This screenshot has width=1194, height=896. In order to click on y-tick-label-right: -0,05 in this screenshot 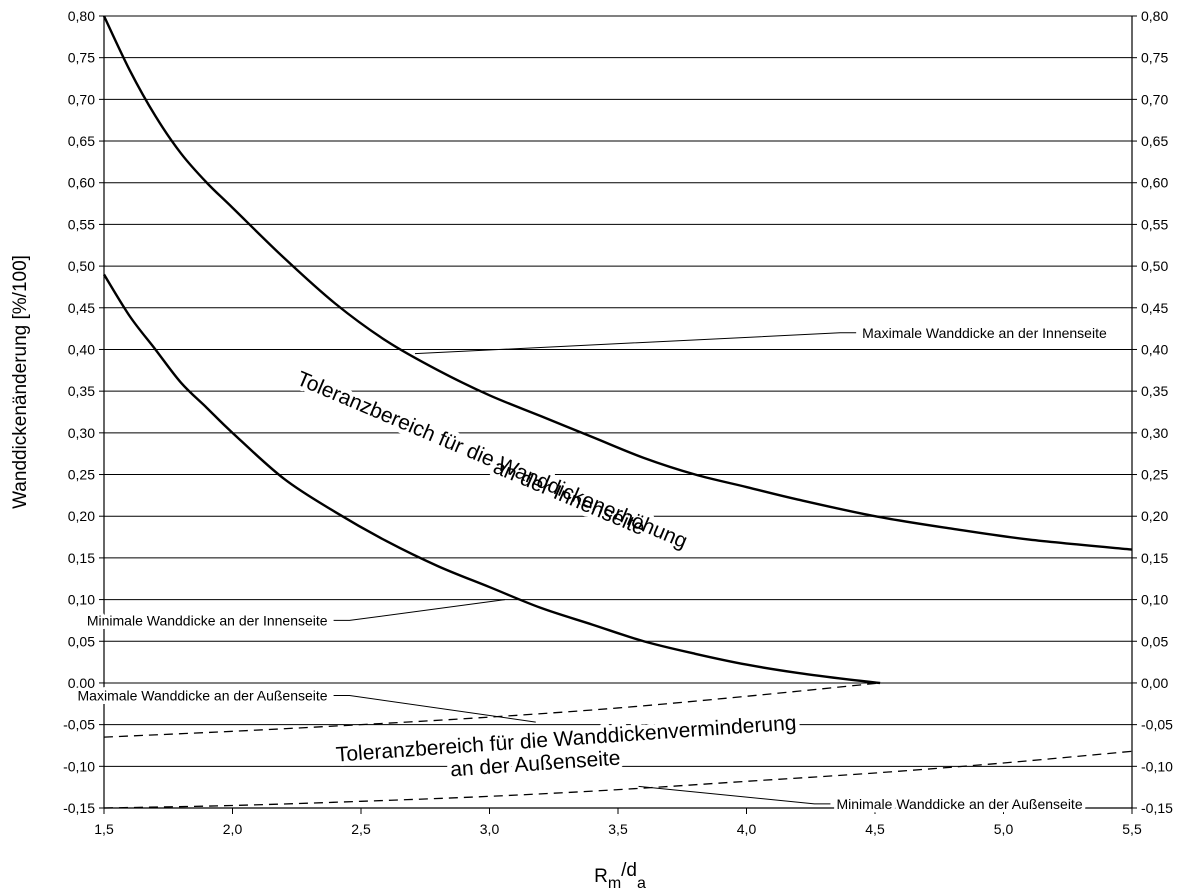, I will do `click(1157, 725)`.